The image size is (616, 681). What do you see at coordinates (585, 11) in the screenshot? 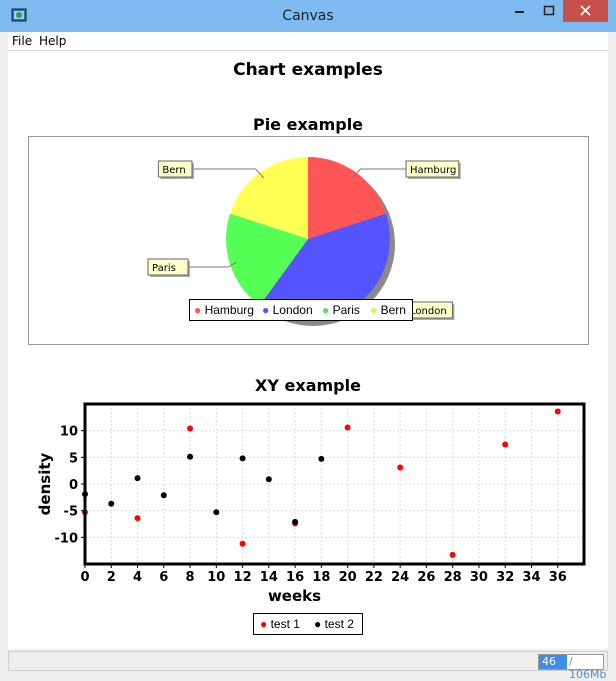
I see `close-button` at bounding box center [585, 11].